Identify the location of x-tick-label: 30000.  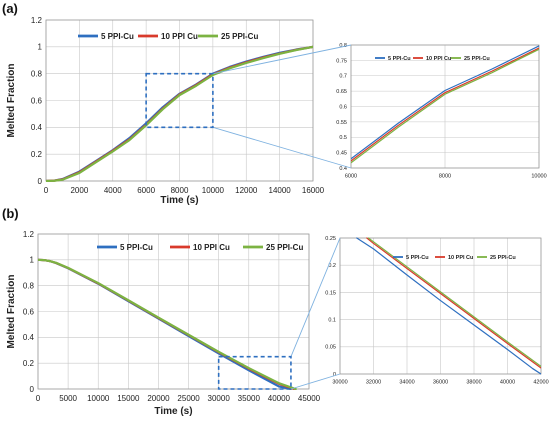
(219, 398).